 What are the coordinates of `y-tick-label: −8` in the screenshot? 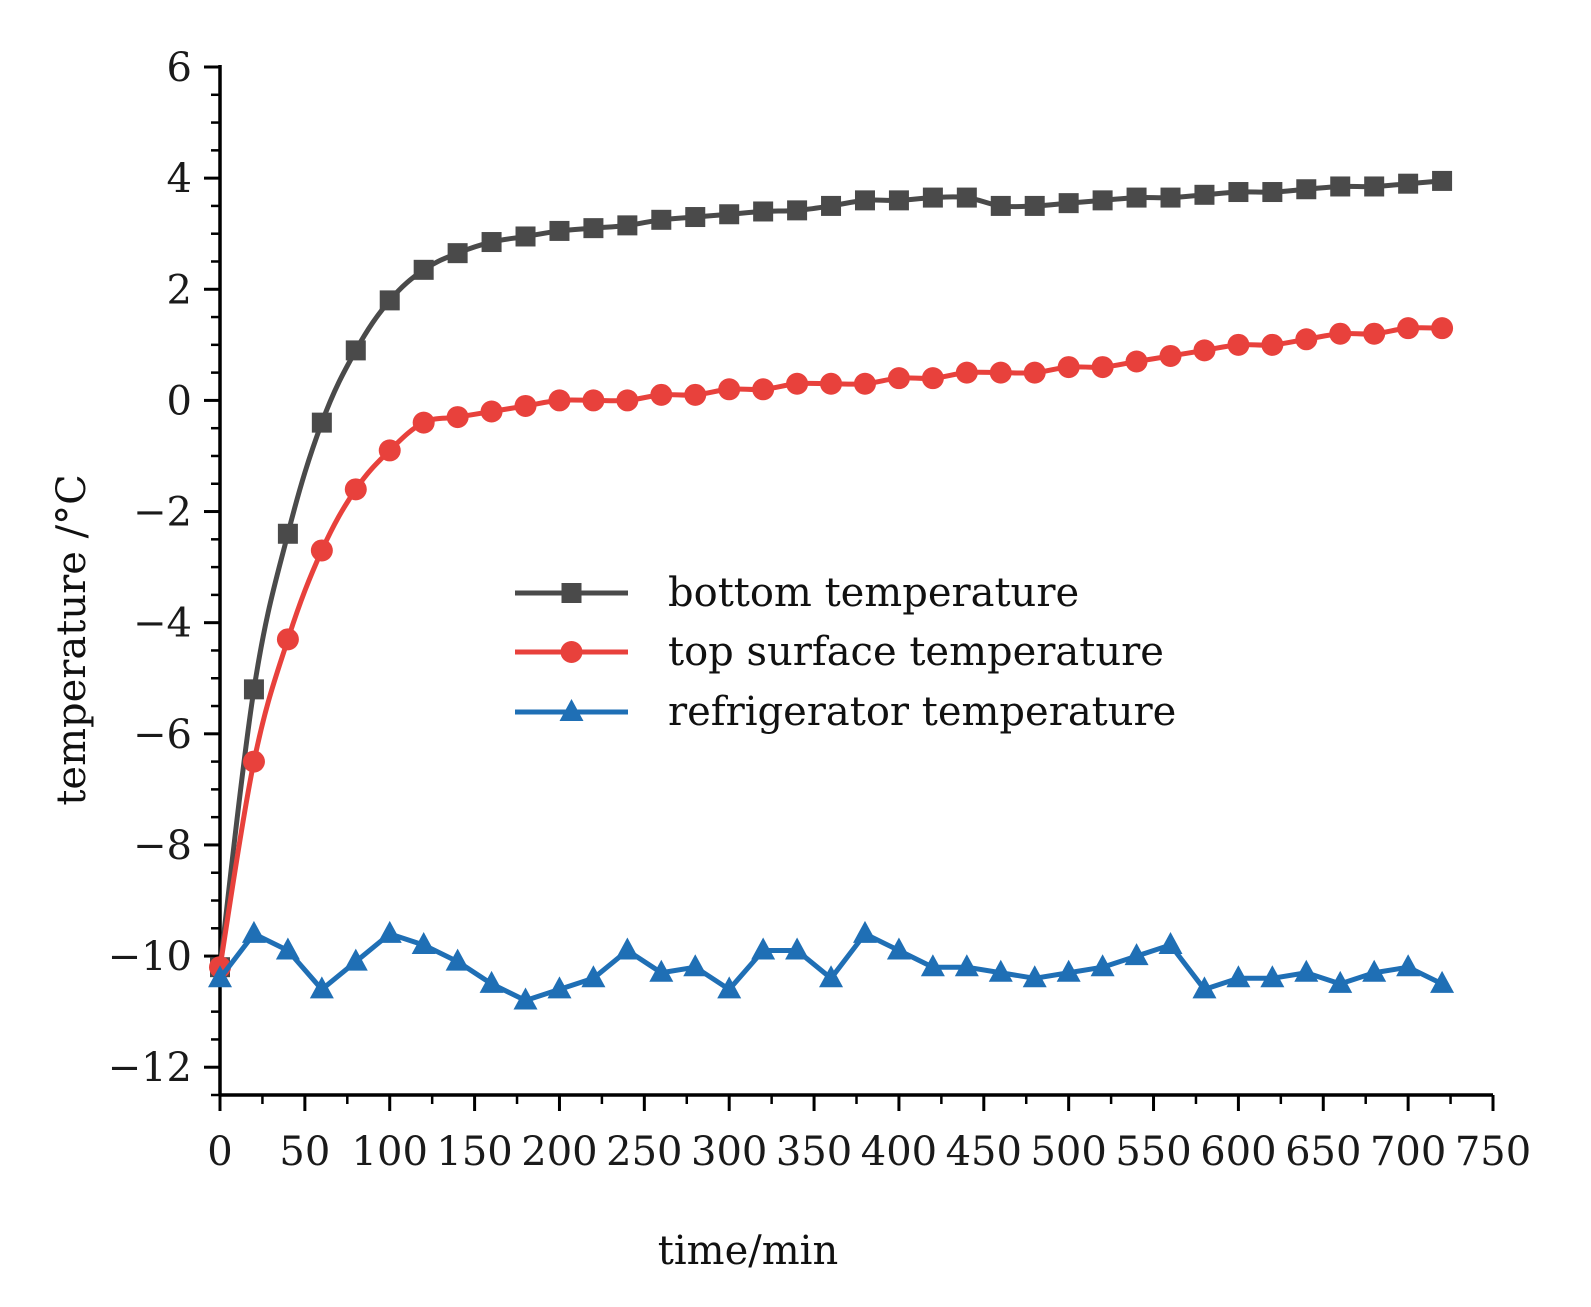 It's located at (162, 846).